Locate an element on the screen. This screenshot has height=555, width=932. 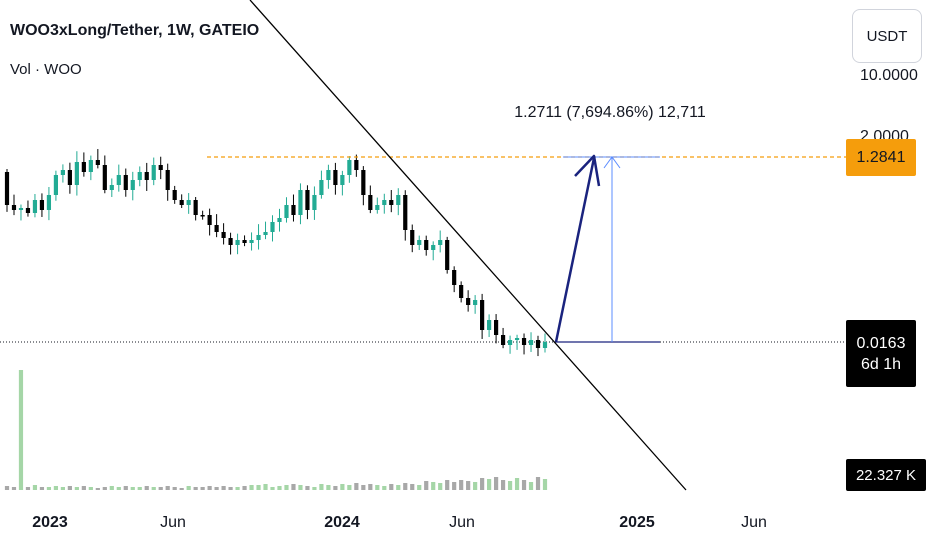
volume-indicator-label: Vol · WOO is located at coordinates (46, 69).